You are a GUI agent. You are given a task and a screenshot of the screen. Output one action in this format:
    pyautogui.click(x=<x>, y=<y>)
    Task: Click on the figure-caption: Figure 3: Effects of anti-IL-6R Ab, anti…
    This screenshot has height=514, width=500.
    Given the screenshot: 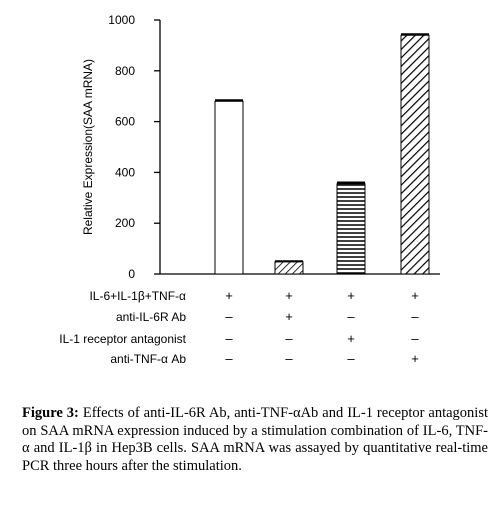 What is the action you would take?
    pyautogui.click(x=255, y=440)
    